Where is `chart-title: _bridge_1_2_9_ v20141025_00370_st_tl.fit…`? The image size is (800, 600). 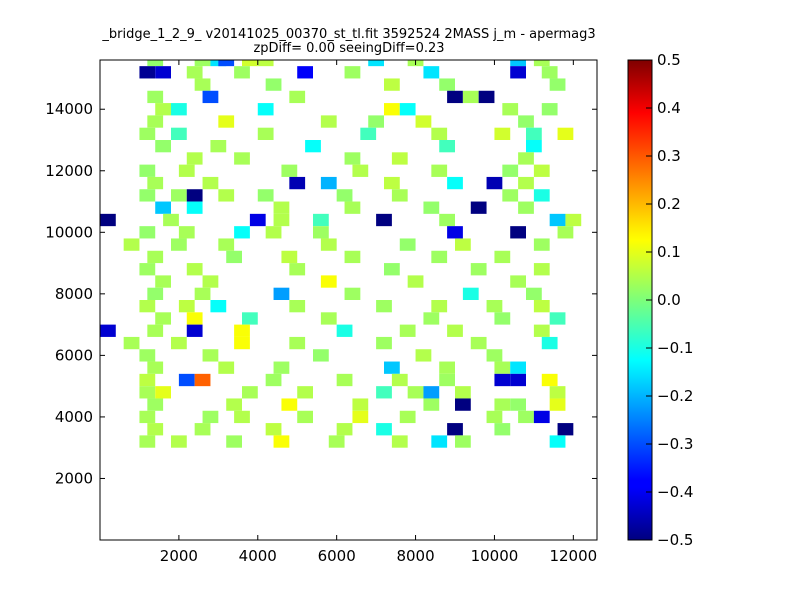 chart-title: _bridge_1_2_9_ v20141025_00370_st_tl.fit… is located at coordinates (348, 34).